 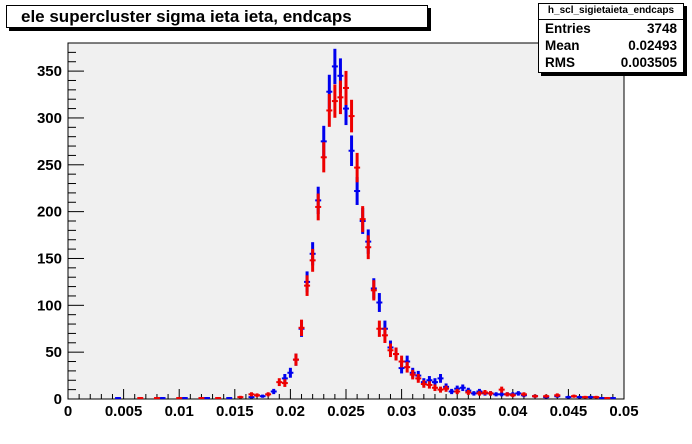 What do you see at coordinates (562, 45) in the screenshot?
I see `stats-label-mean: Mean` at bounding box center [562, 45].